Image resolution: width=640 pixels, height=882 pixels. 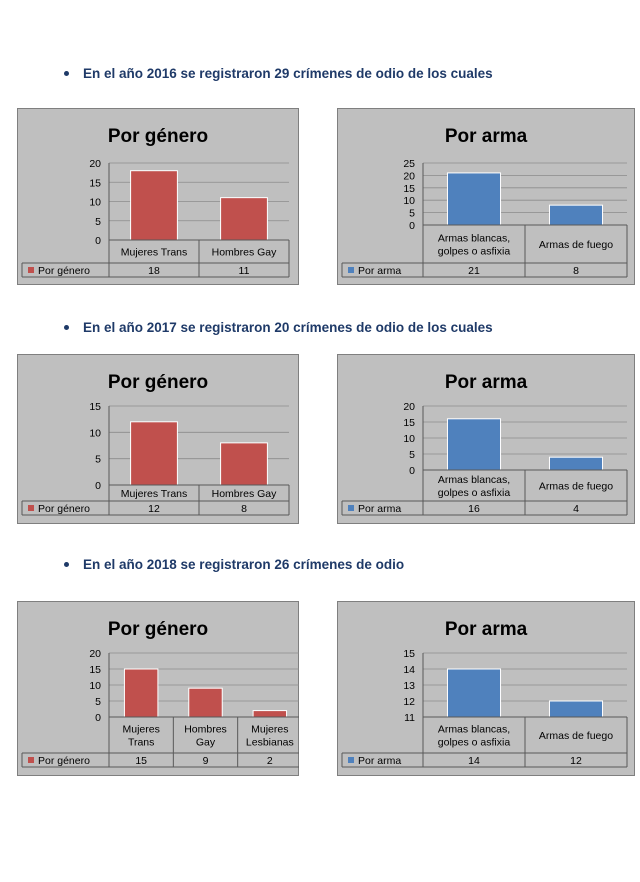 What do you see at coordinates (205, 730) in the screenshot?
I see `category-label: Hombres` at bounding box center [205, 730].